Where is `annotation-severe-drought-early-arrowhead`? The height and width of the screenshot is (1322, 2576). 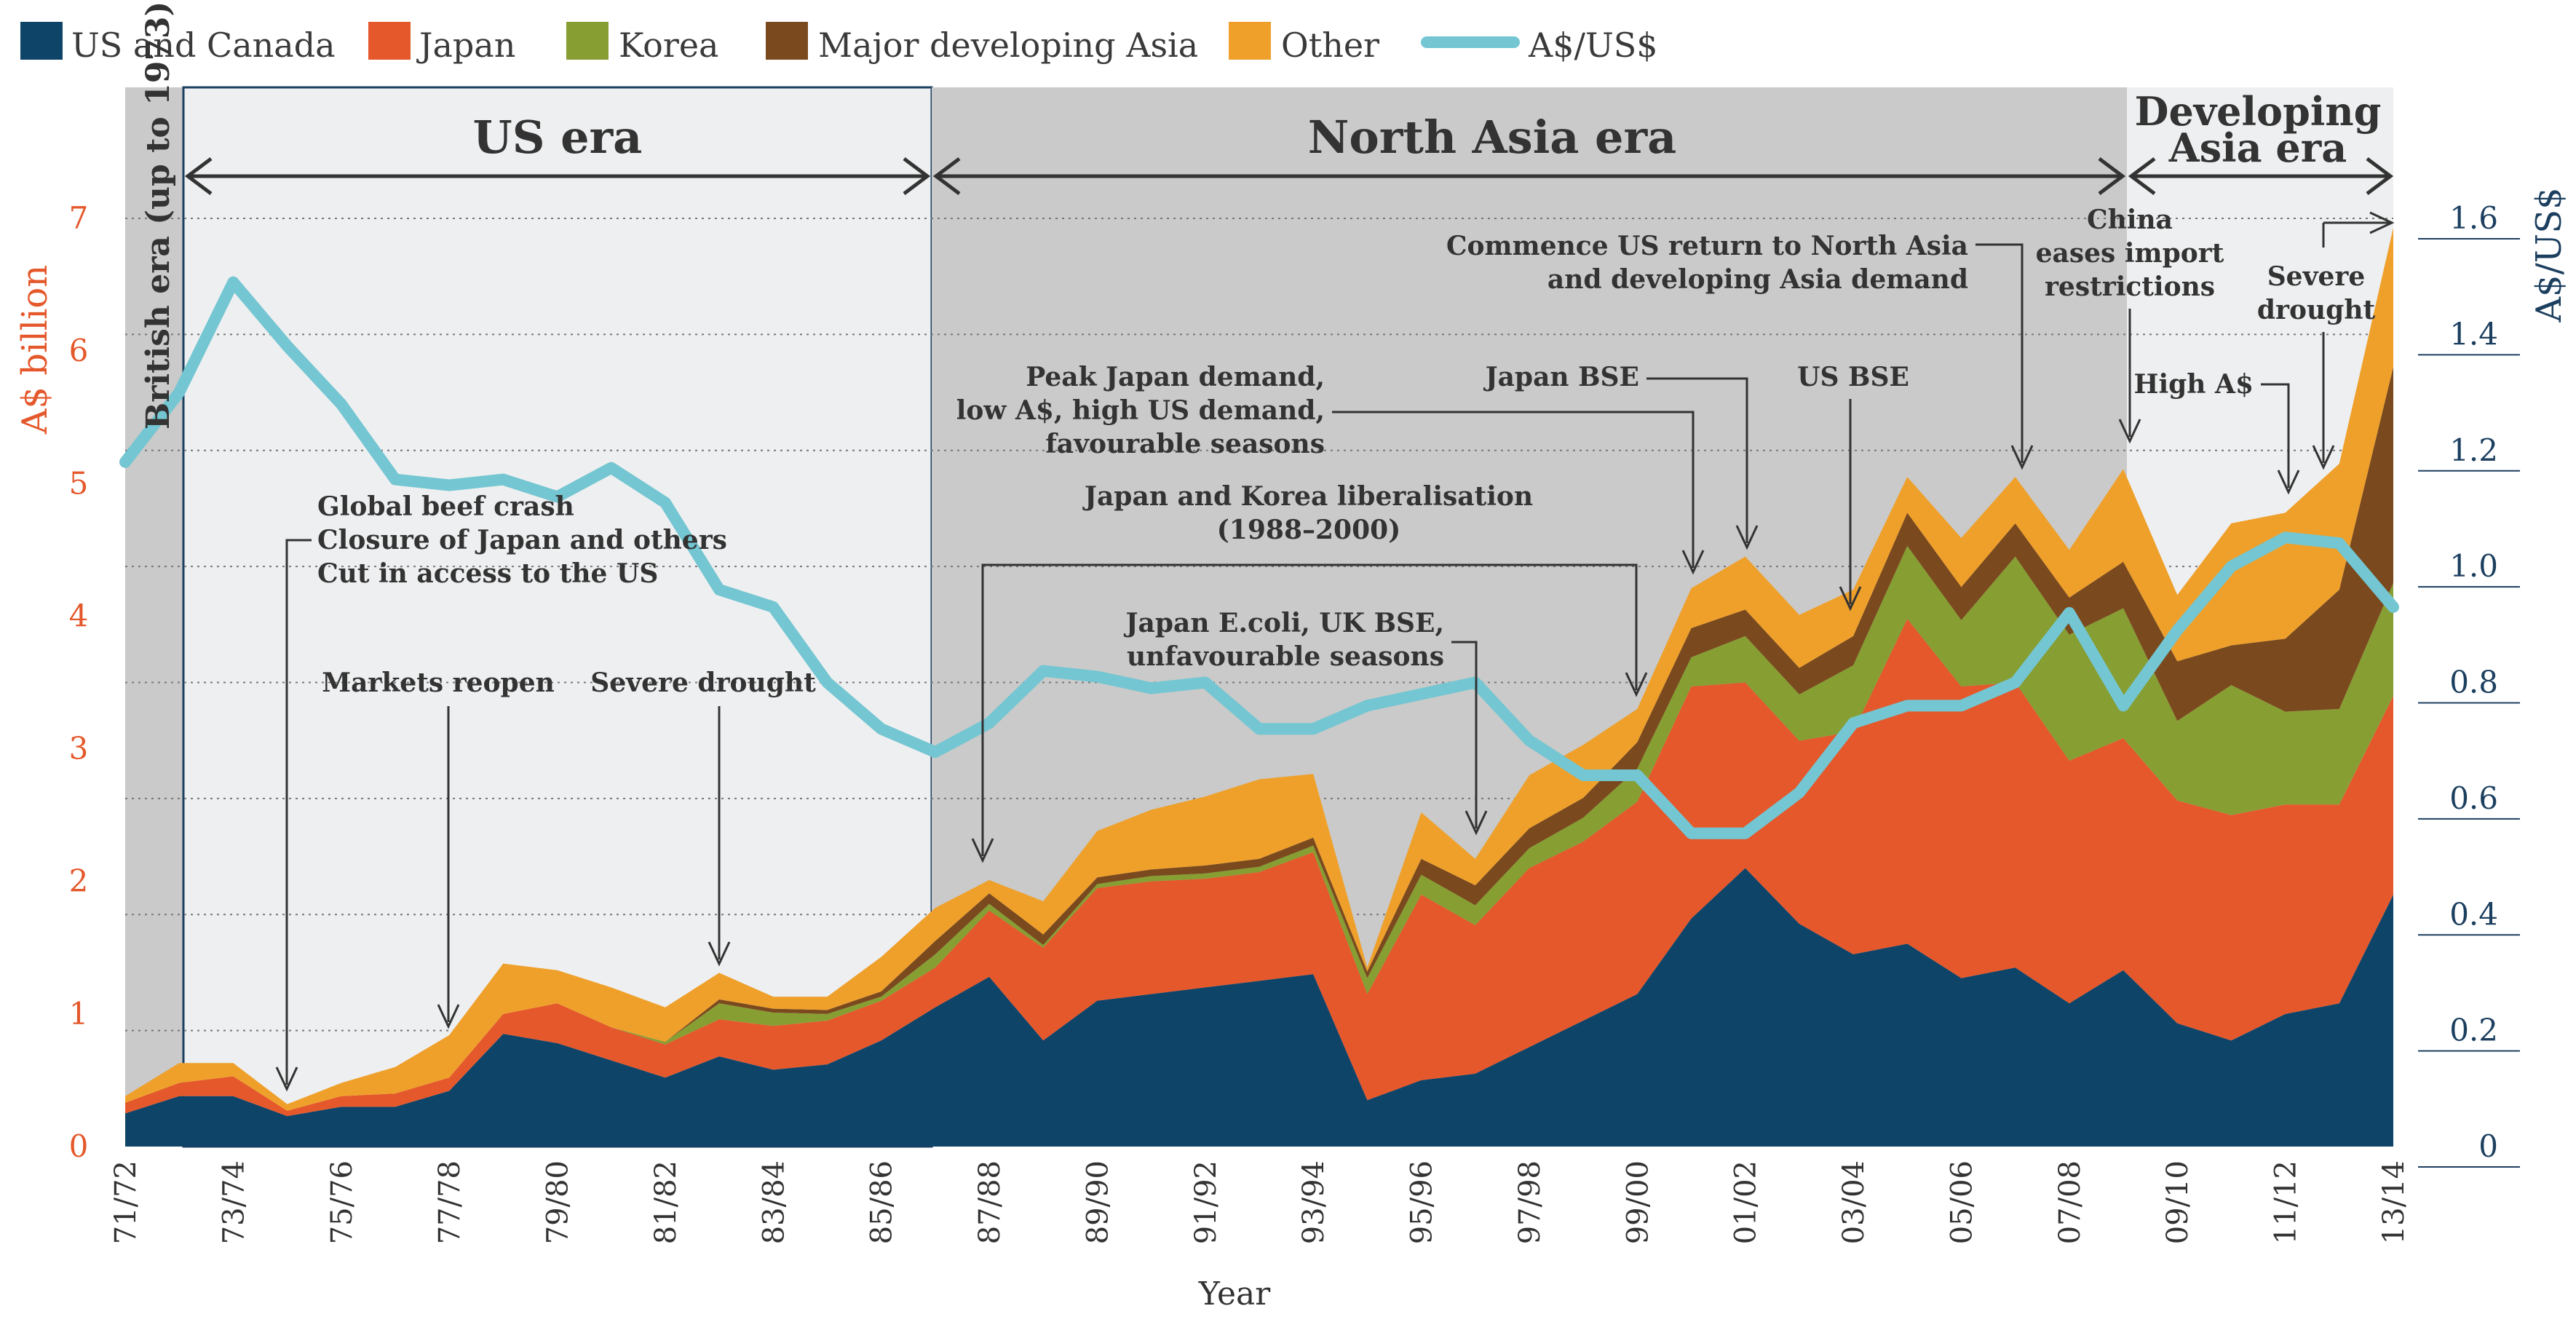 annotation-severe-drought-early-arrowhead is located at coordinates (719, 954).